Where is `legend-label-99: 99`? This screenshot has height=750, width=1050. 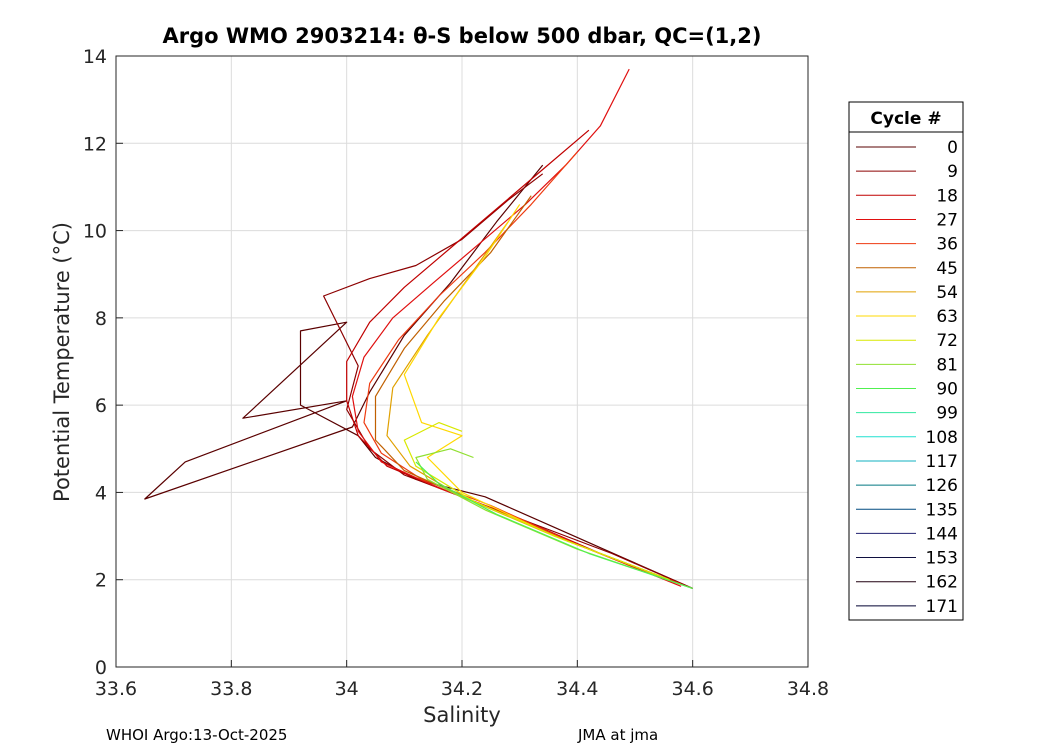 legend-label-99: 99 is located at coordinates (947, 414).